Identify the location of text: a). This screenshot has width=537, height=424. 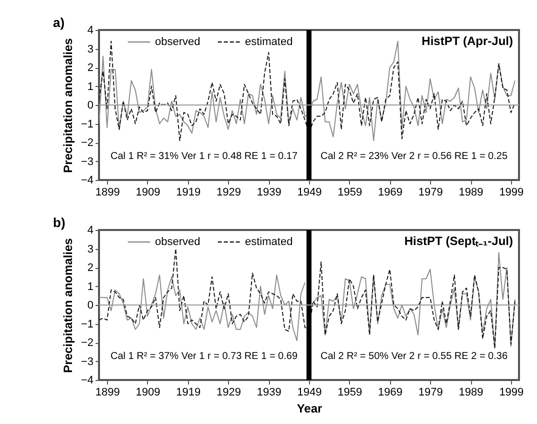
(59, 22).